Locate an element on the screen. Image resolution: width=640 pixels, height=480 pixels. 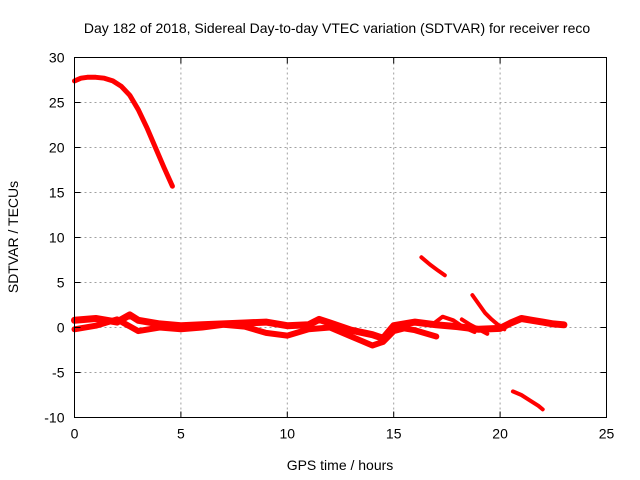
y-tick-label: -5 is located at coordinates (58, 373).